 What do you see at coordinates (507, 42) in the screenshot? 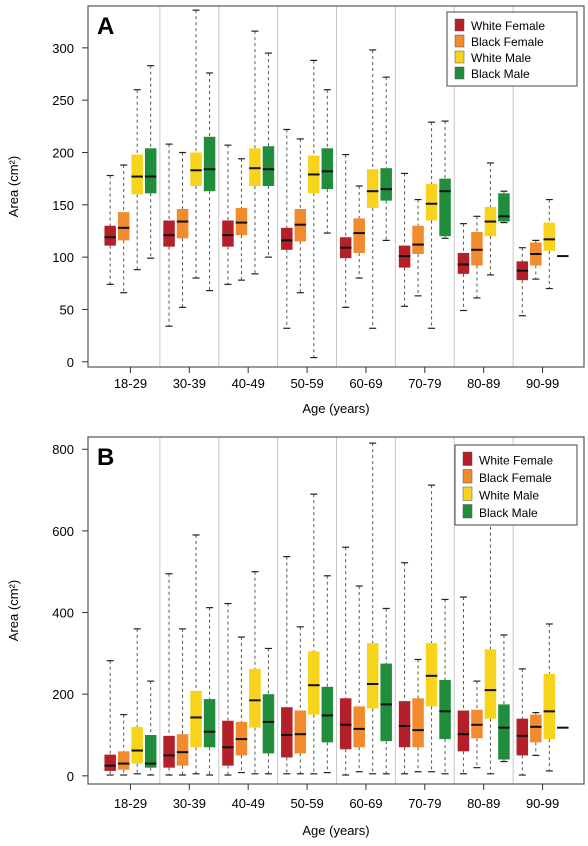
I see `legend-label: Black Female` at bounding box center [507, 42].